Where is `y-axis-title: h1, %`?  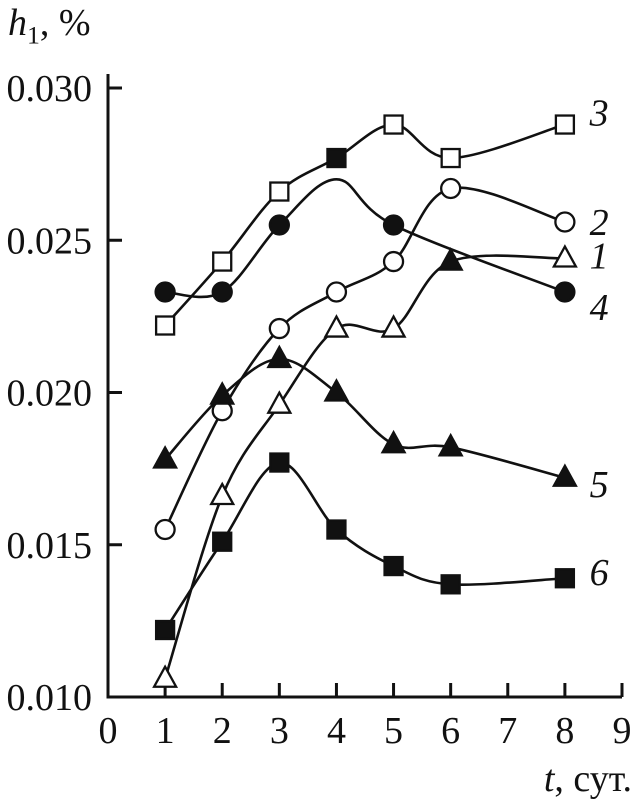
y-axis-title: h1, % is located at coordinates (49, 25).